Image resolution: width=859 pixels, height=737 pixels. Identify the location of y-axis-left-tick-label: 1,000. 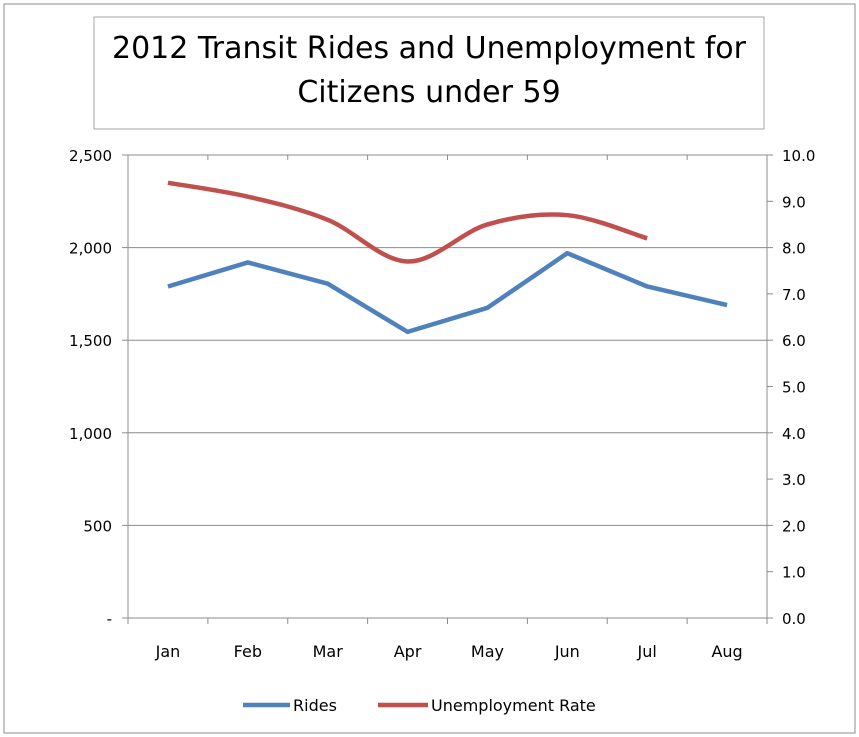
(90, 434).